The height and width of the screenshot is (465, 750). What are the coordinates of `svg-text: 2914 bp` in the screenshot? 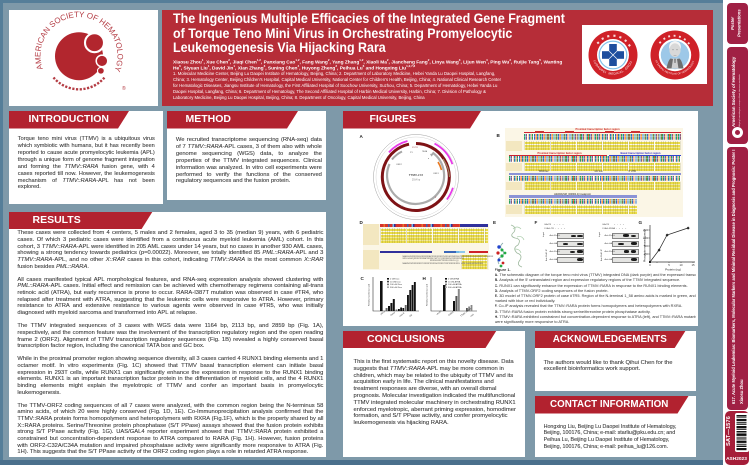 It's located at (415, 181).